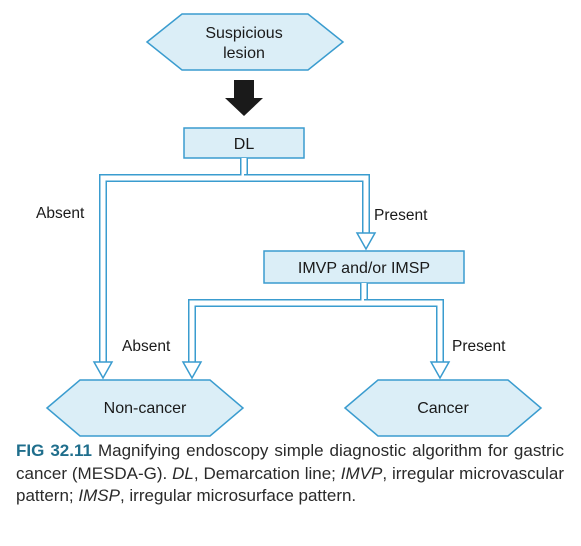  I want to click on abbr-imsp-term: IMSP, so click(99, 495).